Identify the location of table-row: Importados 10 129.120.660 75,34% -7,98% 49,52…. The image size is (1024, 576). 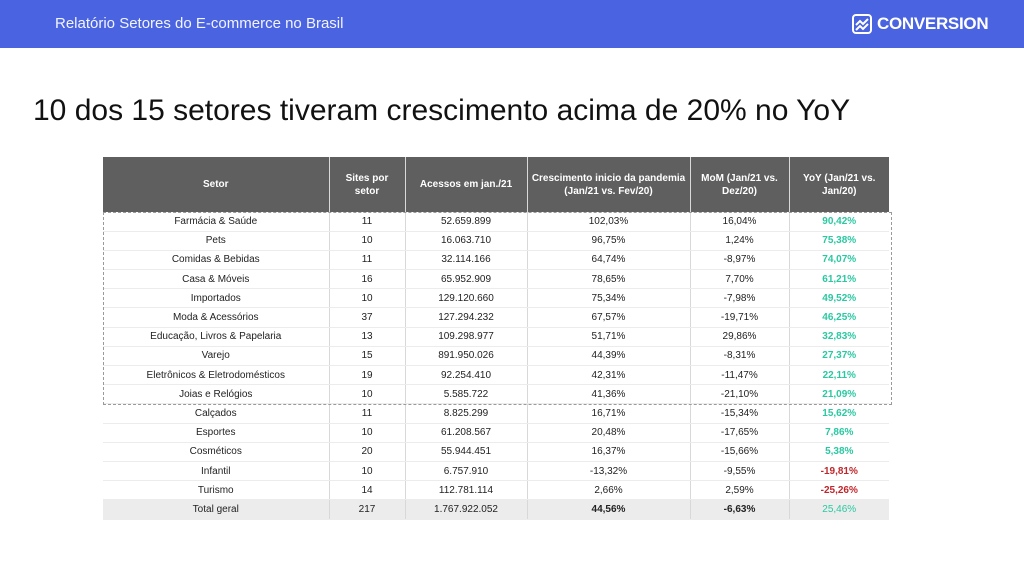
(496, 298).